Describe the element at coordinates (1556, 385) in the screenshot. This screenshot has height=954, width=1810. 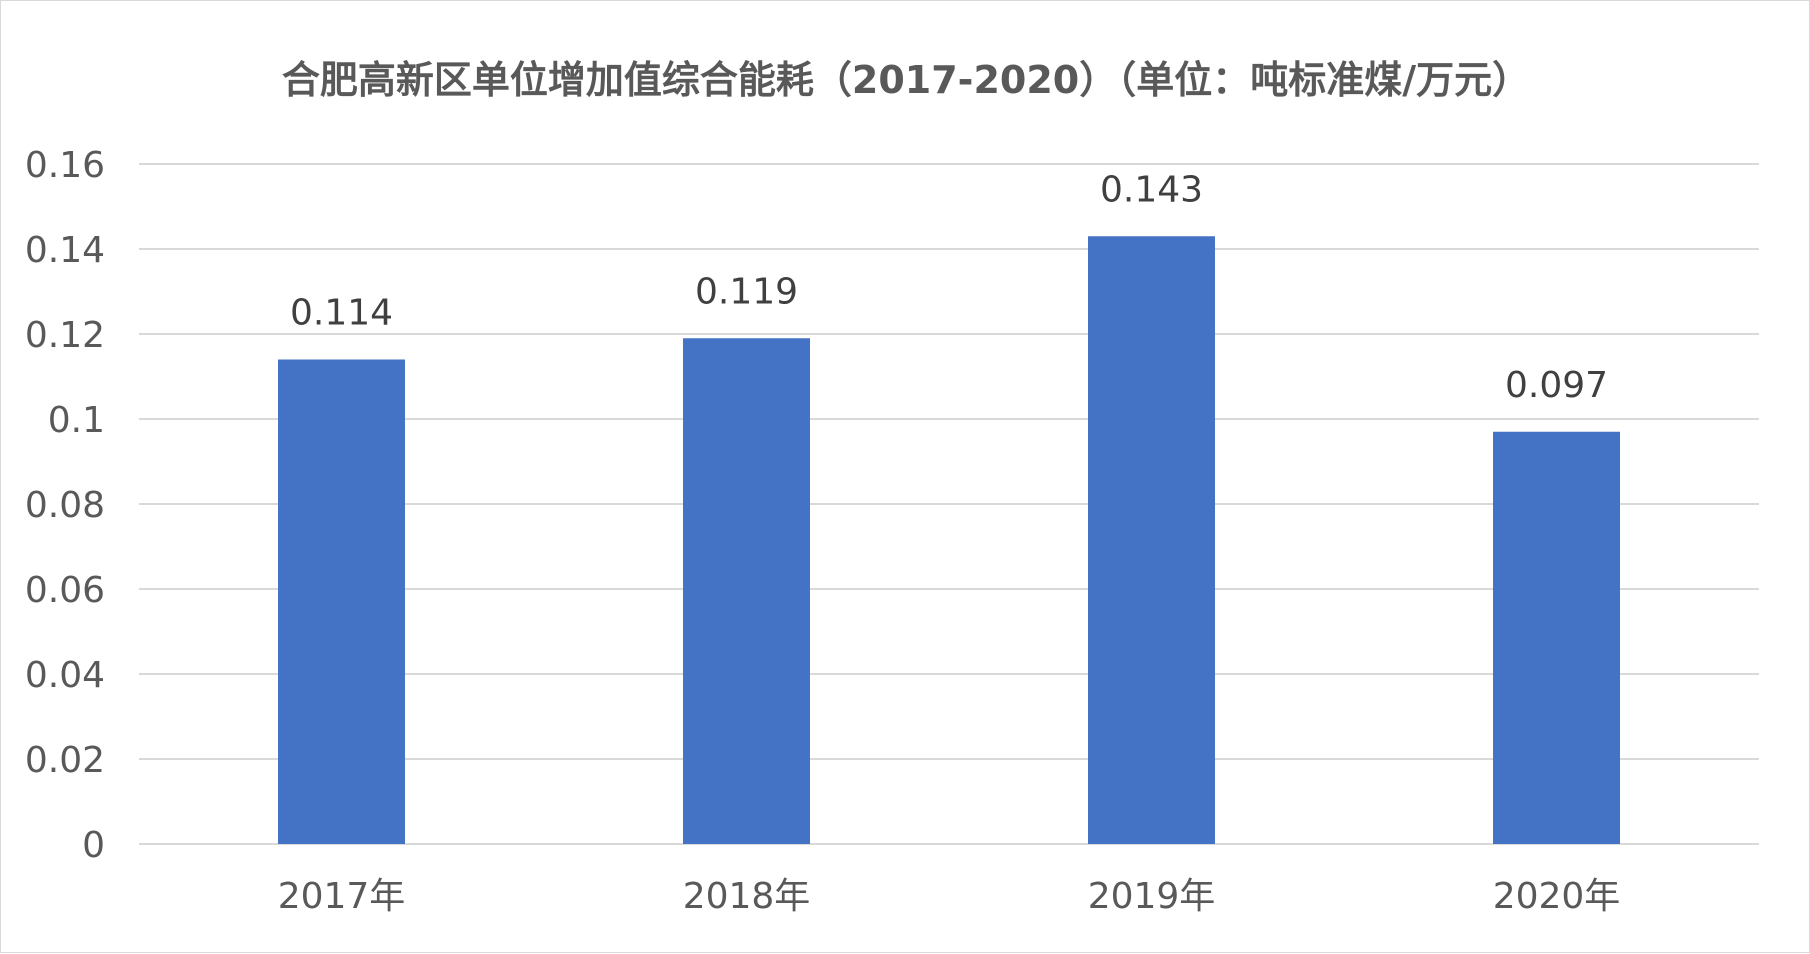
I see `data-label: 0.097` at that location.